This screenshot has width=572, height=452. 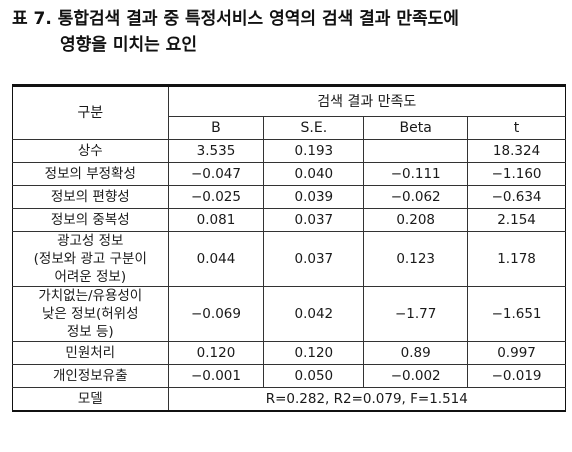 What do you see at coordinates (314, 197) in the screenshot?
I see `cell-se: 0.039` at bounding box center [314, 197].